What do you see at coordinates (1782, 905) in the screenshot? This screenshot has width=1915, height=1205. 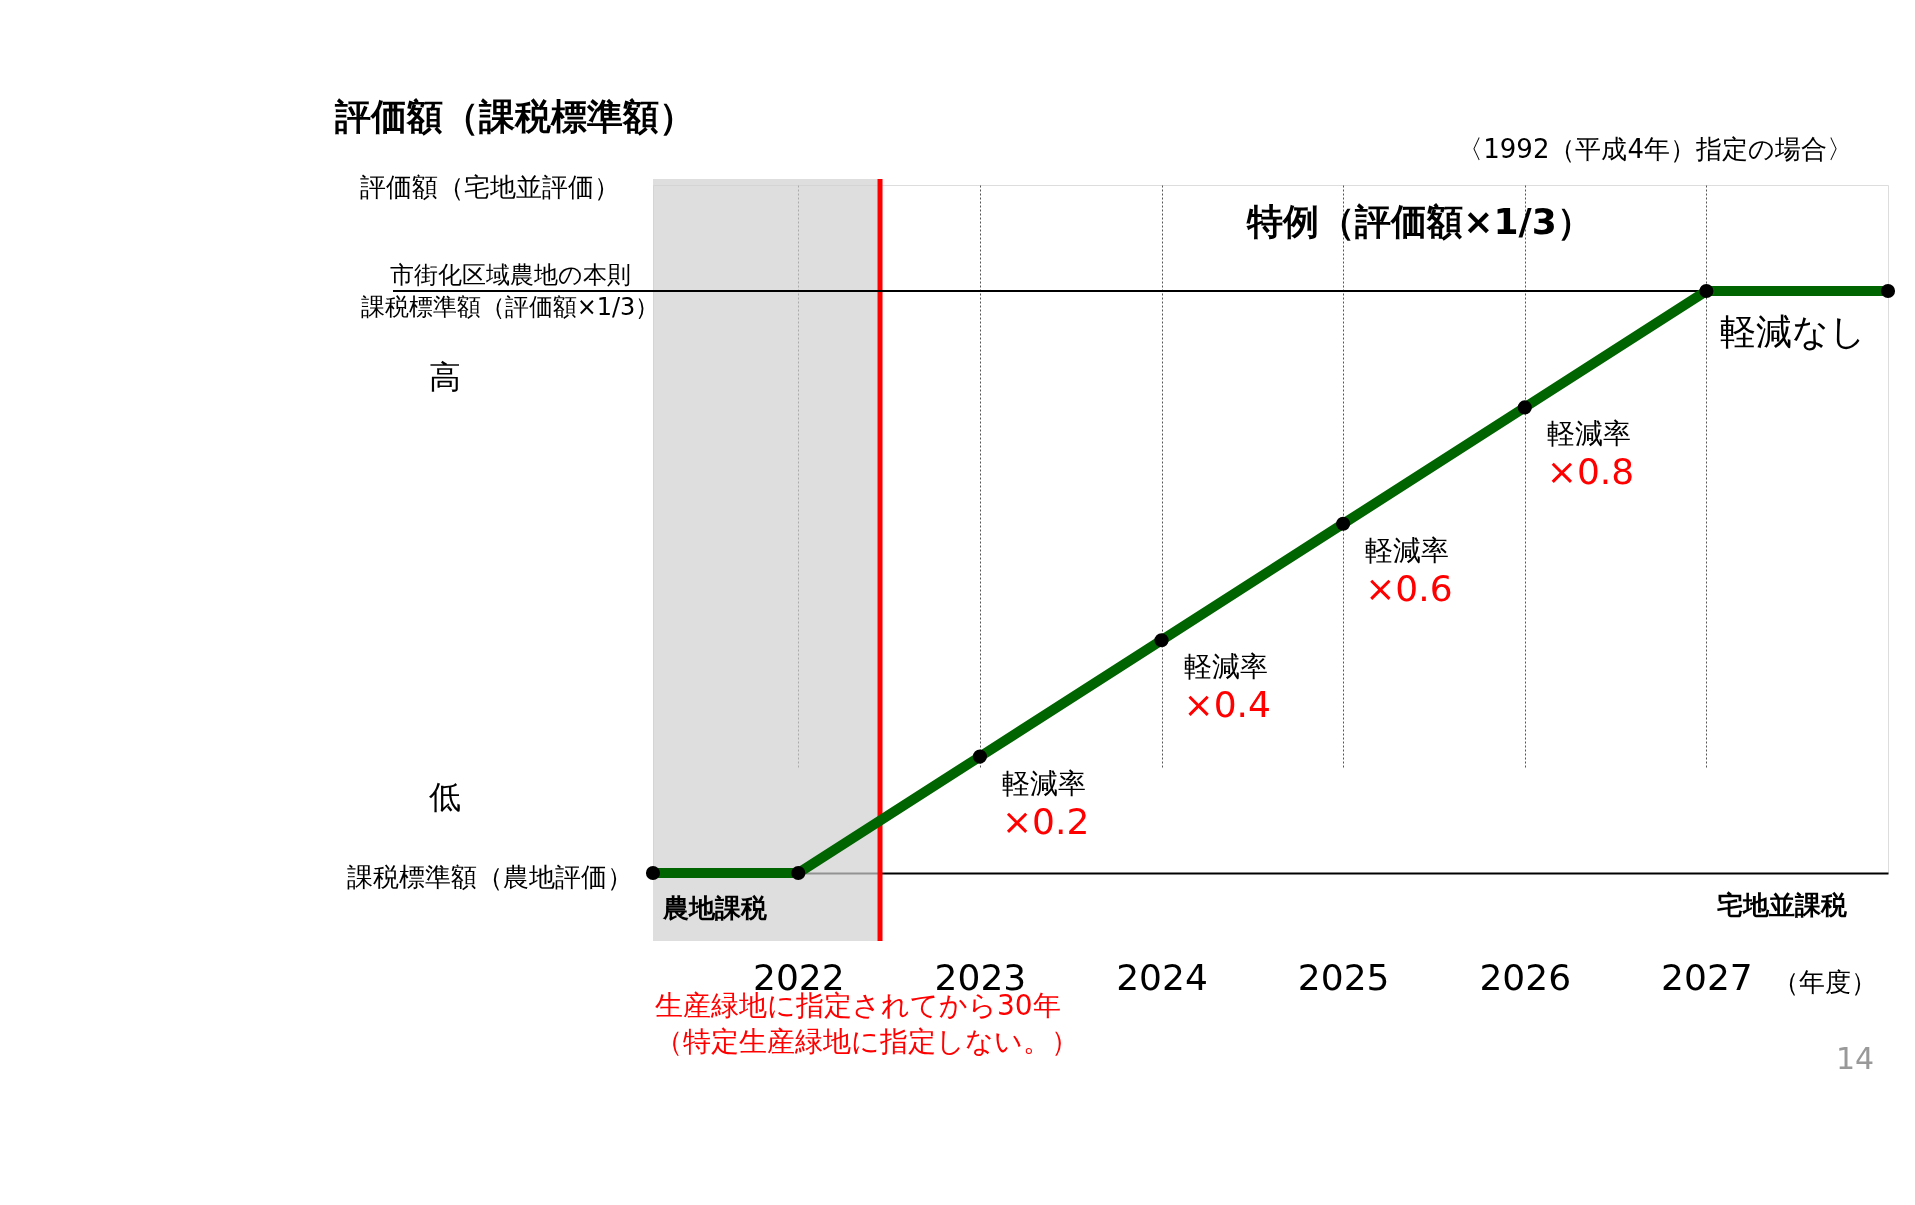 I see `text: 宅地並課税` at bounding box center [1782, 905].